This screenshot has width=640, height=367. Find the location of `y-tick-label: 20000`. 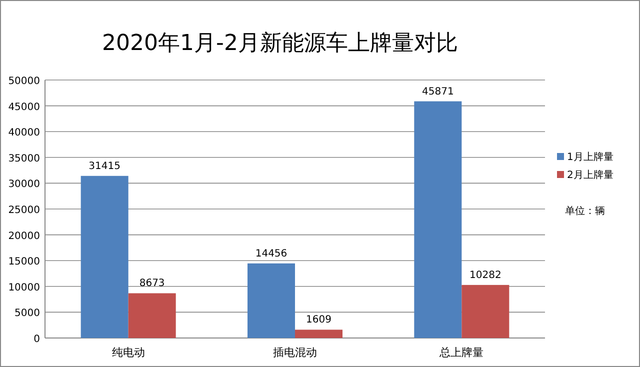

y-tick-label: 20000 is located at coordinates (24, 236).